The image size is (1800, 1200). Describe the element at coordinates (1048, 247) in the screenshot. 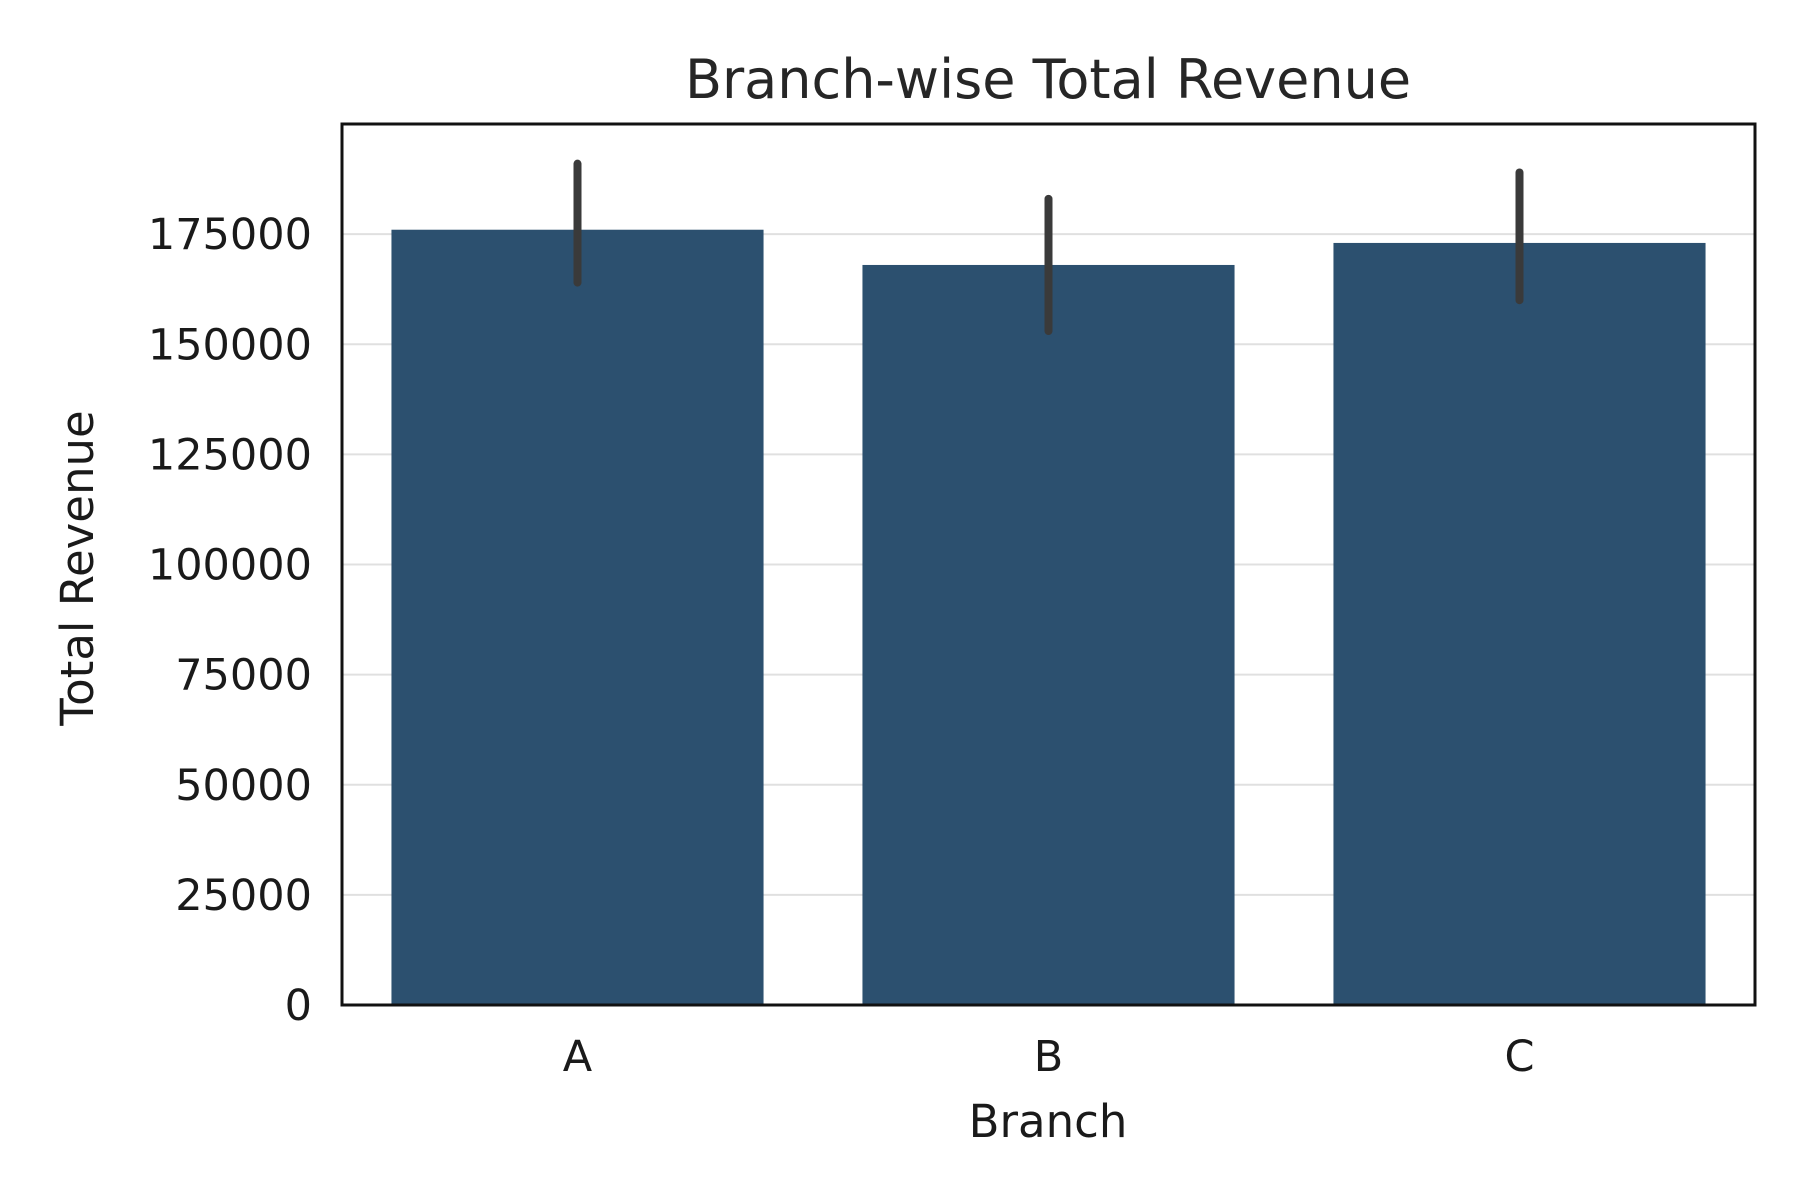

I see `error-bars` at that location.